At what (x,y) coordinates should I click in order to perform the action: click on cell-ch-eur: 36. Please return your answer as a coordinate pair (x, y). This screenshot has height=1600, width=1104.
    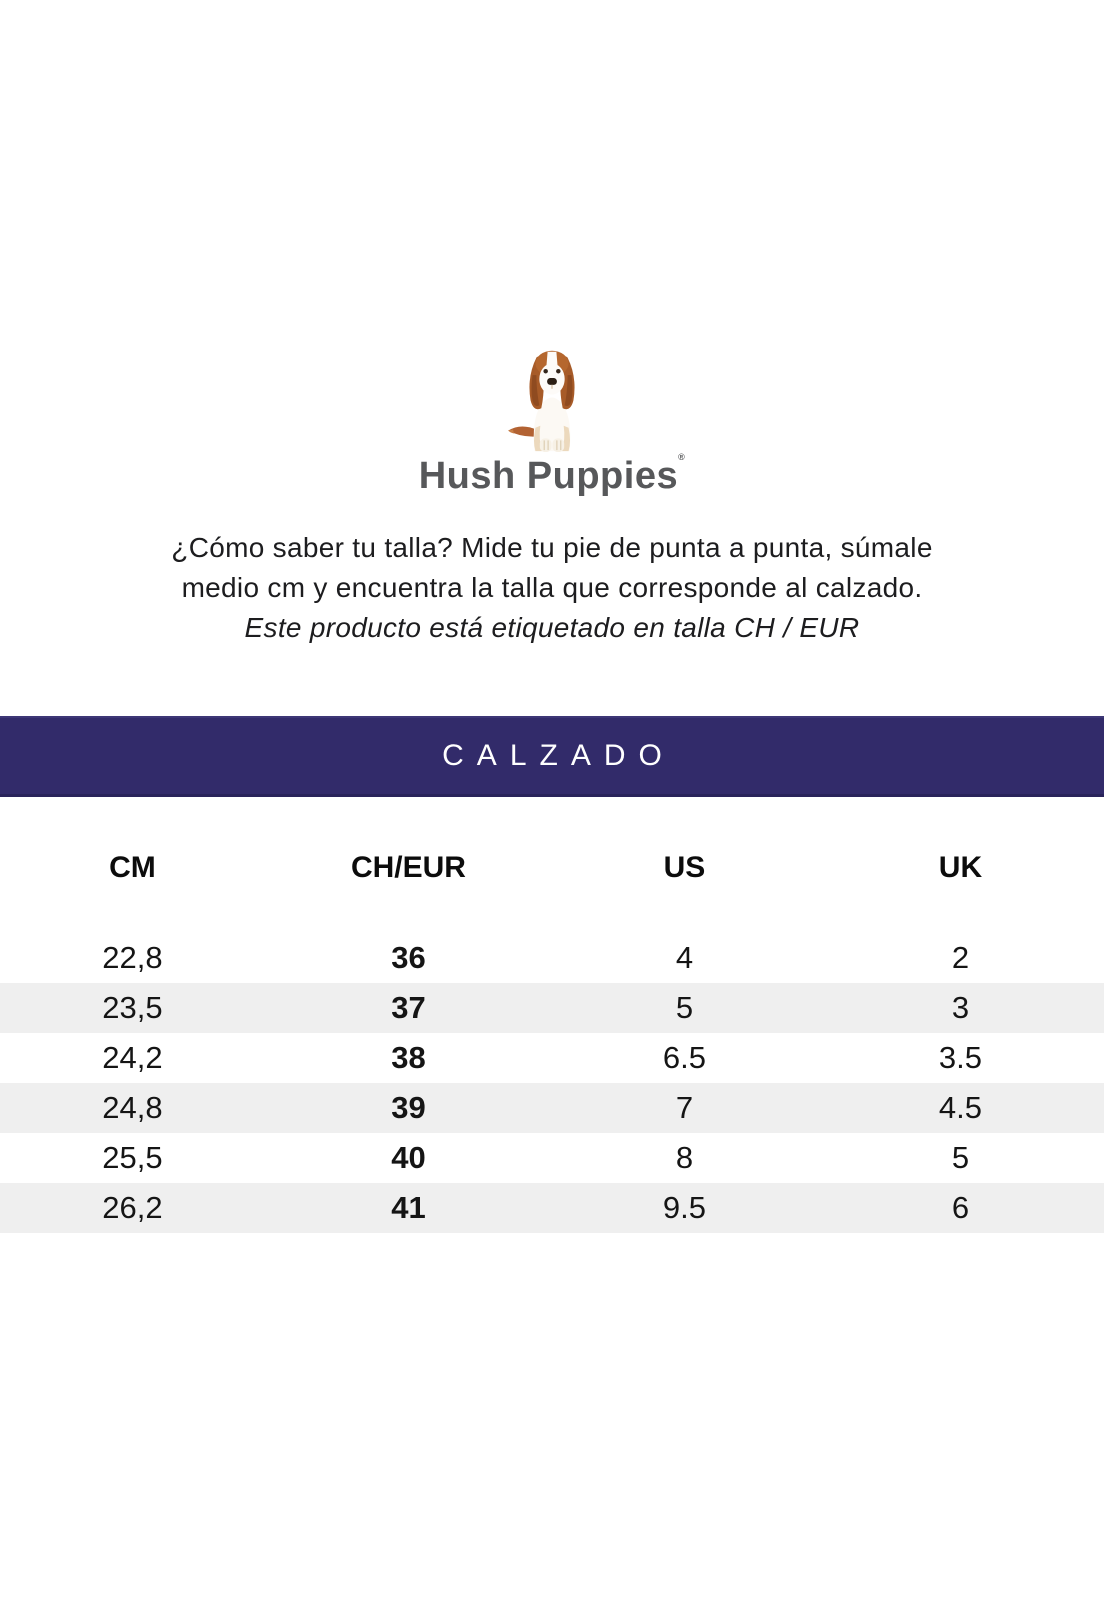
    Looking at the image, I should click on (408, 957).